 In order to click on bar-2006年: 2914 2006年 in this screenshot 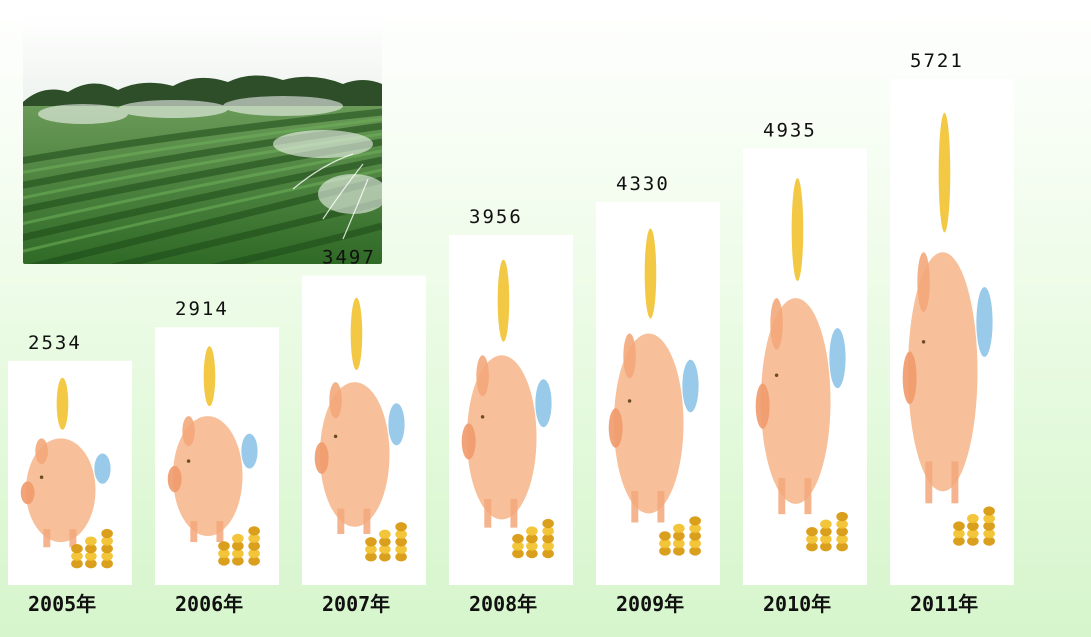, I will do `click(217, 457)`.